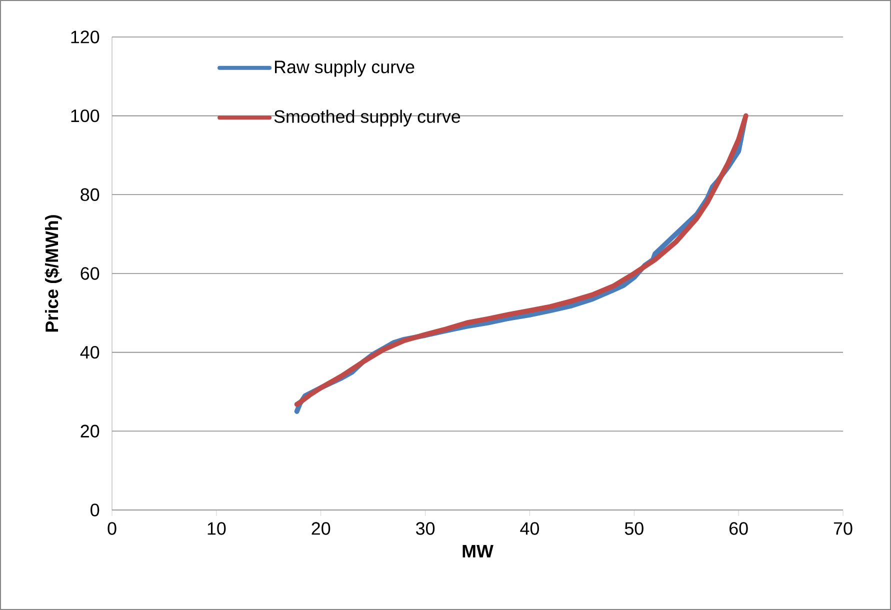 The height and width of the screenshot is (610, 891). Describe the element at coordinates (634, 528) in the screenshot. I see `x-tick-label: 50` at that location.